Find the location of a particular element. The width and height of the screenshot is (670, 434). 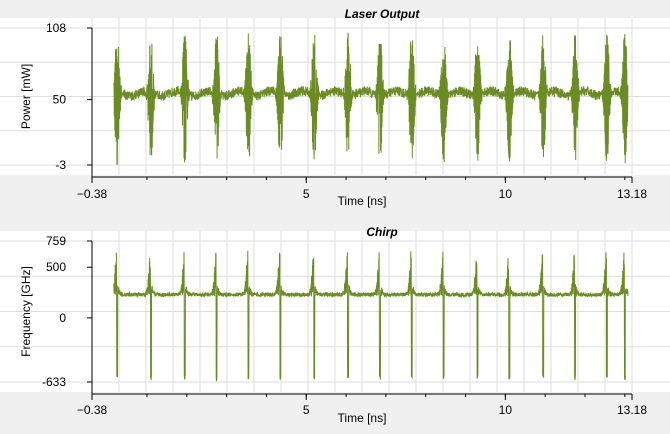

y-tick-label: 0 is located at coordinates (62, 318).